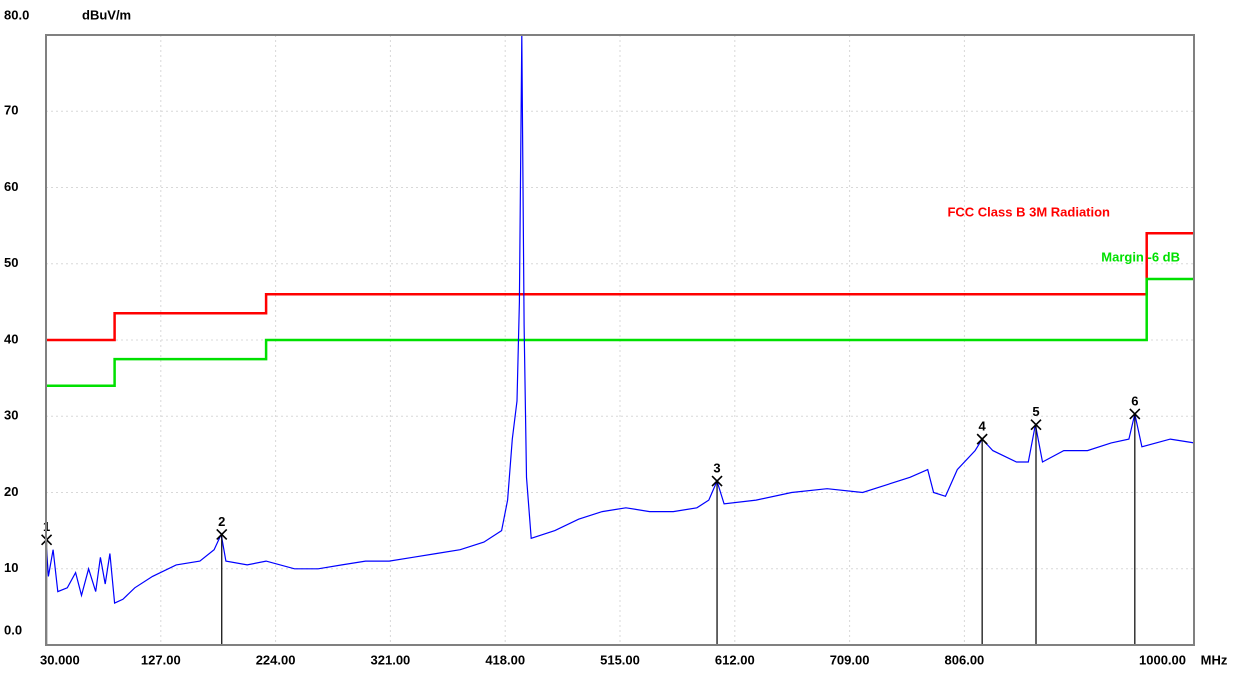  I want to click on x-tick-label: 515.00, so click(620, 659).